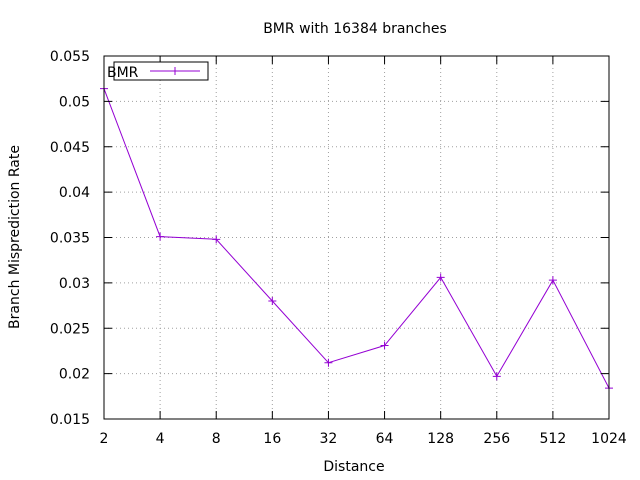 This screenshot has width=640, height=480. What do you see at coordinates (104, 439) in the screenshot?
I see `x-tick-label: 2` at bounding box center [104, 439].